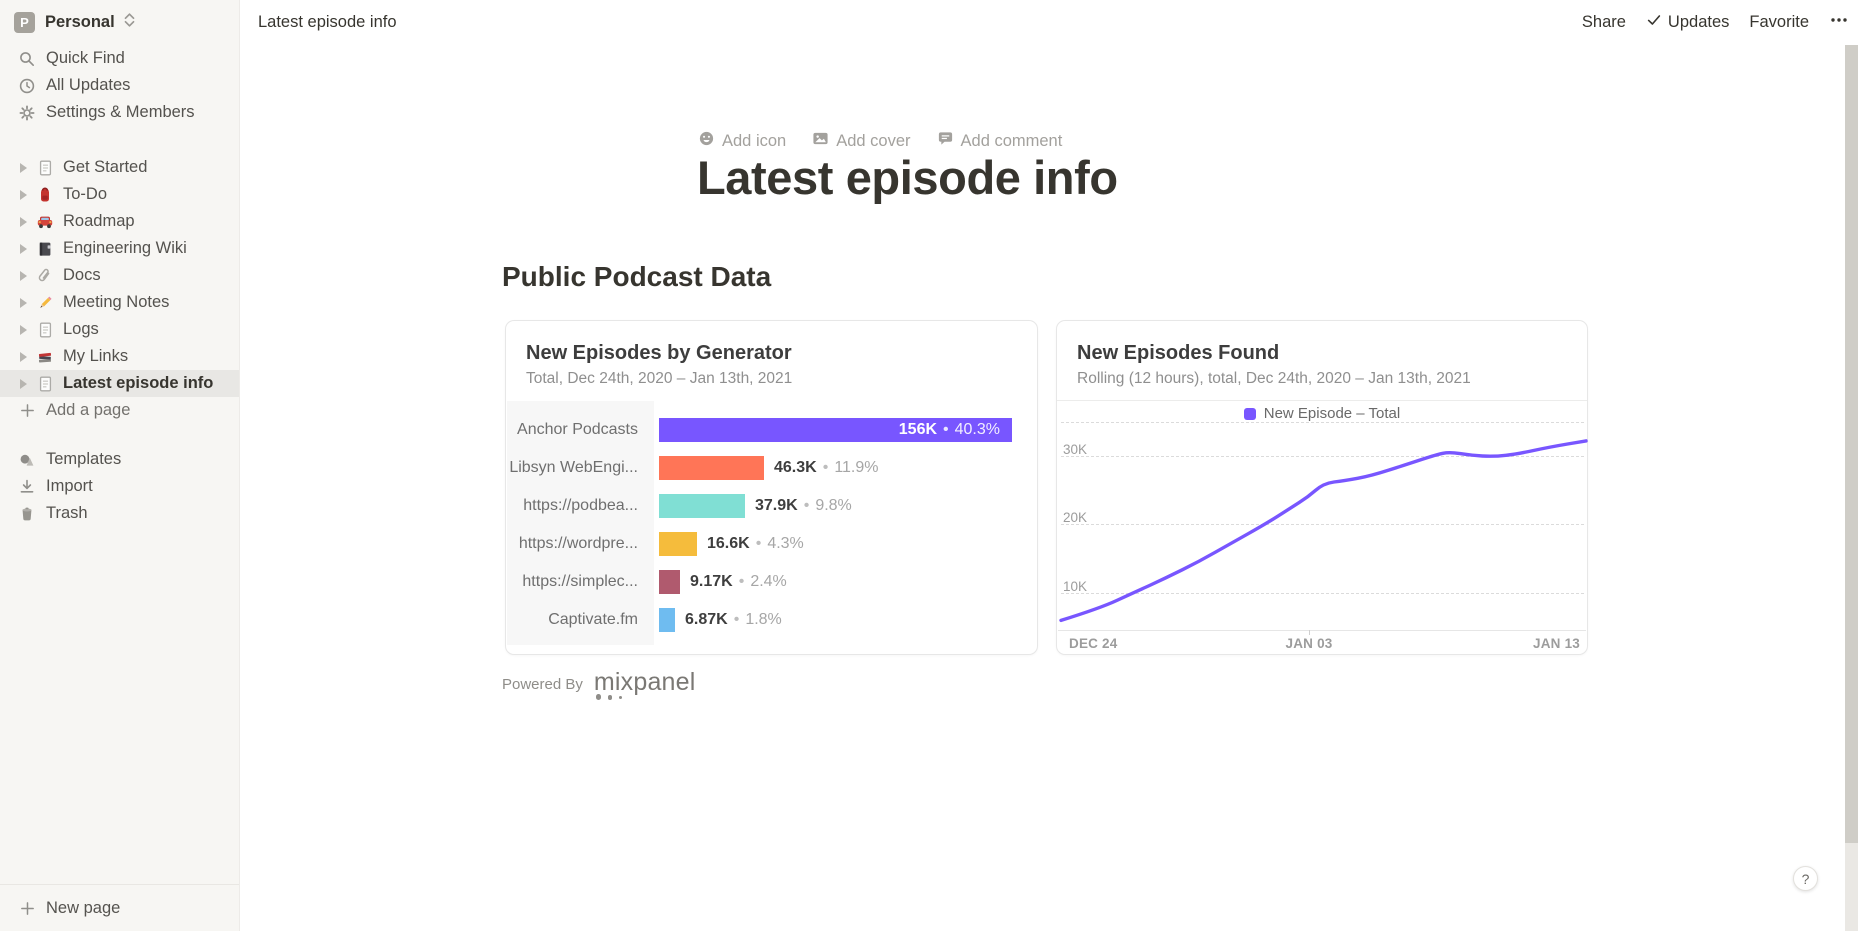 The height and width of the screenshot is (931, 1863). I want to click on y-axis-tick-10k: 10K, so click(1075, 586).